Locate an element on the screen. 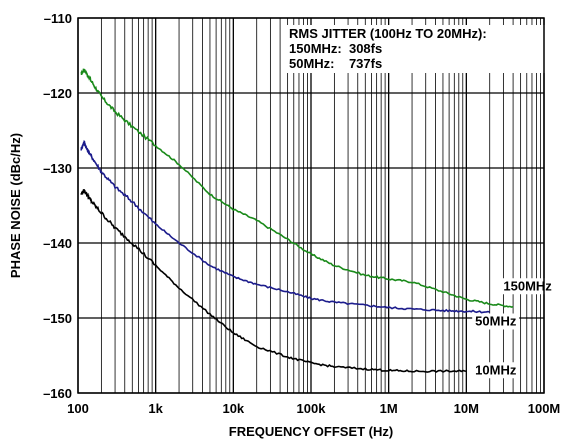 The image size is (572, 442). x-tick-label: 1k is located at coordinates (155, 408).